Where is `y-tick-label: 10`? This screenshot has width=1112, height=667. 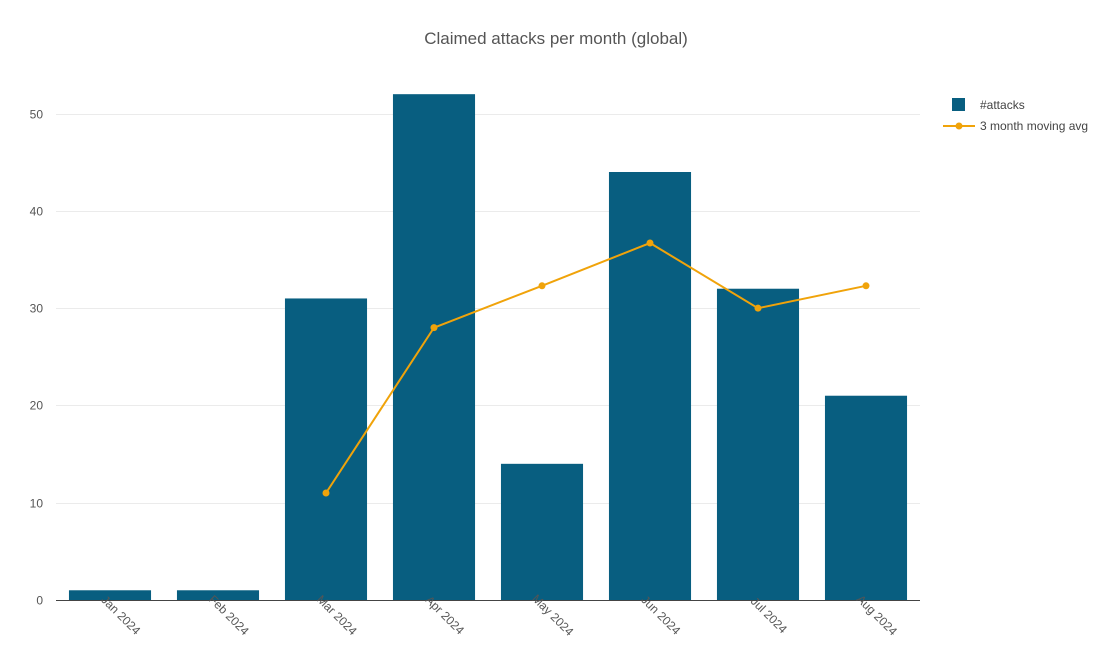
y-tick-label: 10 is located at coordinates (37, 504).